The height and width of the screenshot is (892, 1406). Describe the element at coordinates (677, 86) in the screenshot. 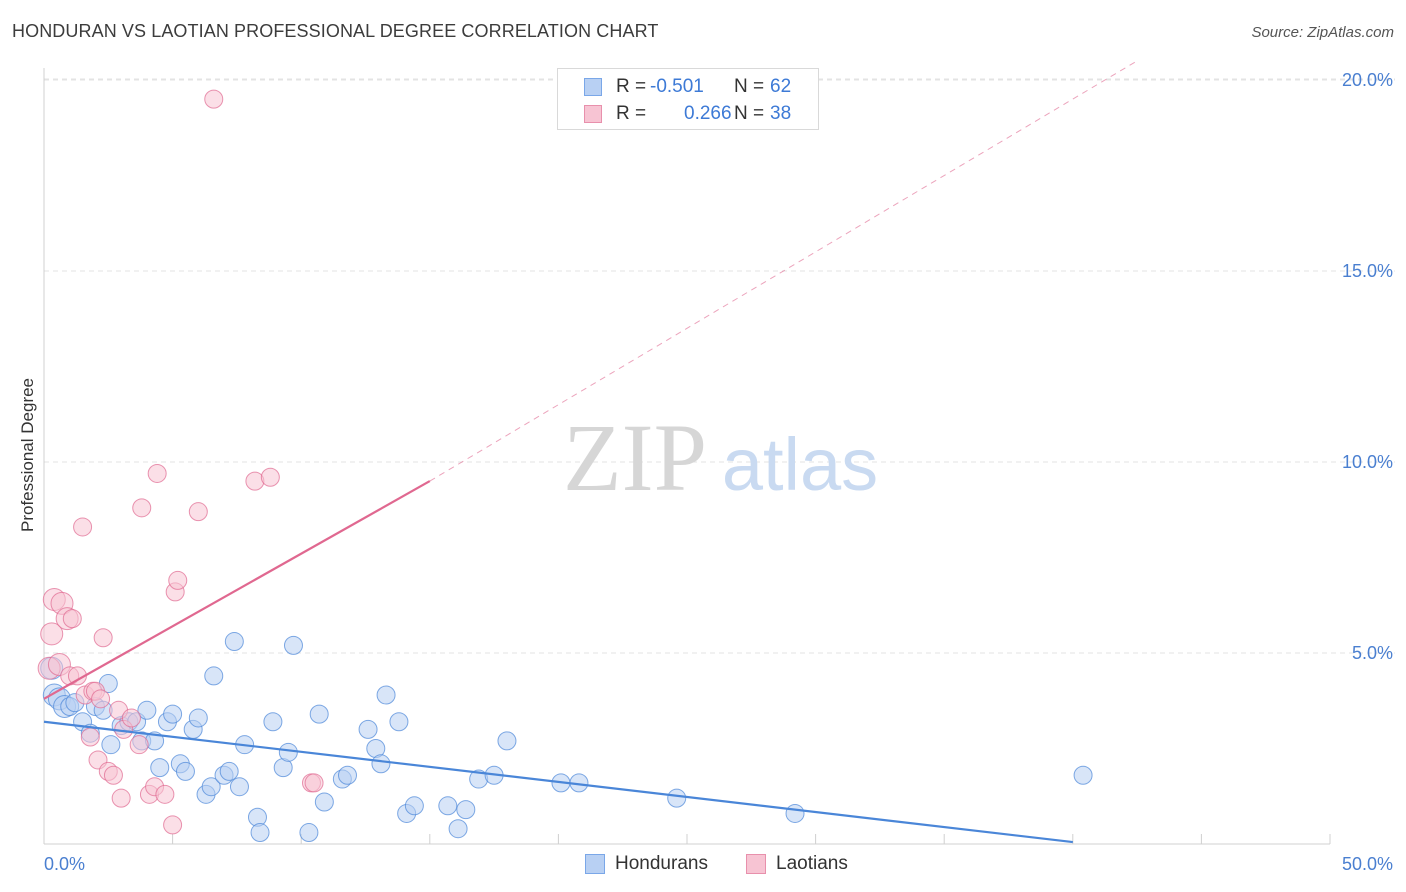

I see `legend-r-value: -0.501` at that location.